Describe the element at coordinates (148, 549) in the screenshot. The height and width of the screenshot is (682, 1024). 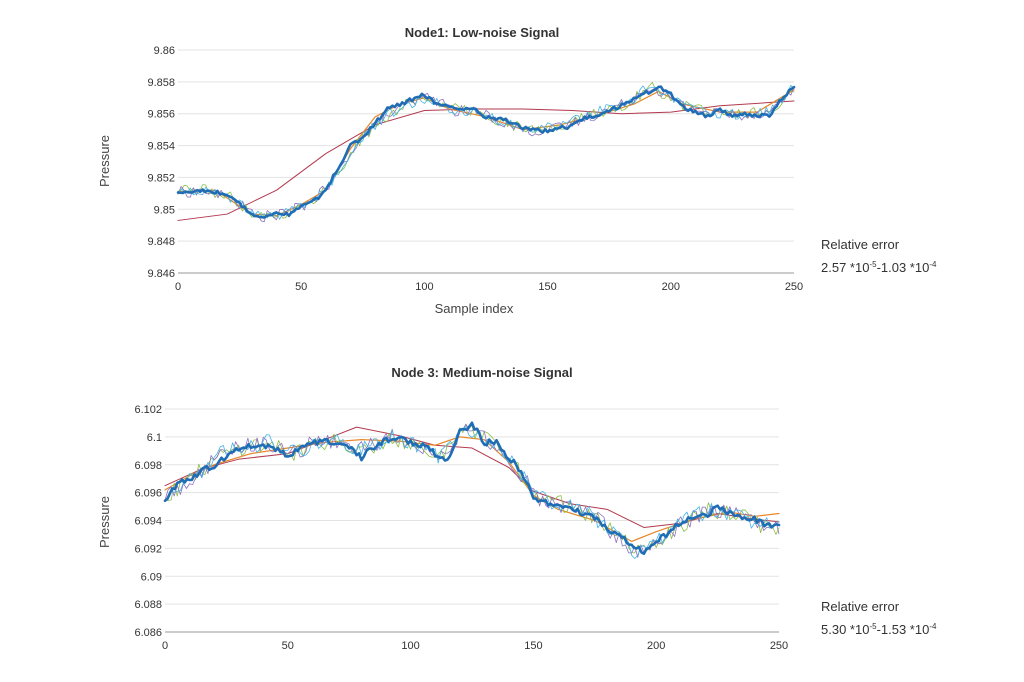
I see `y-tick-label: 6.092` at that location.